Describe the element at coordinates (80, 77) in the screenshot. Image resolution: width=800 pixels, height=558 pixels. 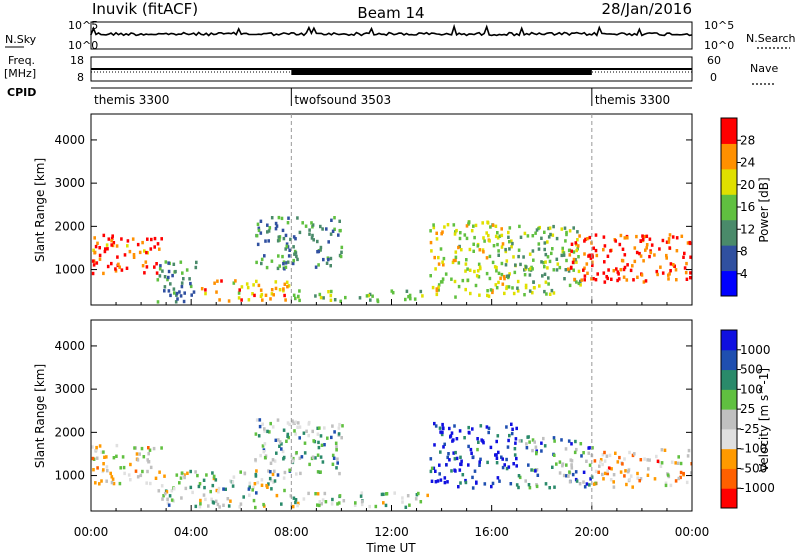
I see `freq-tick-bottom: 8` at that location.